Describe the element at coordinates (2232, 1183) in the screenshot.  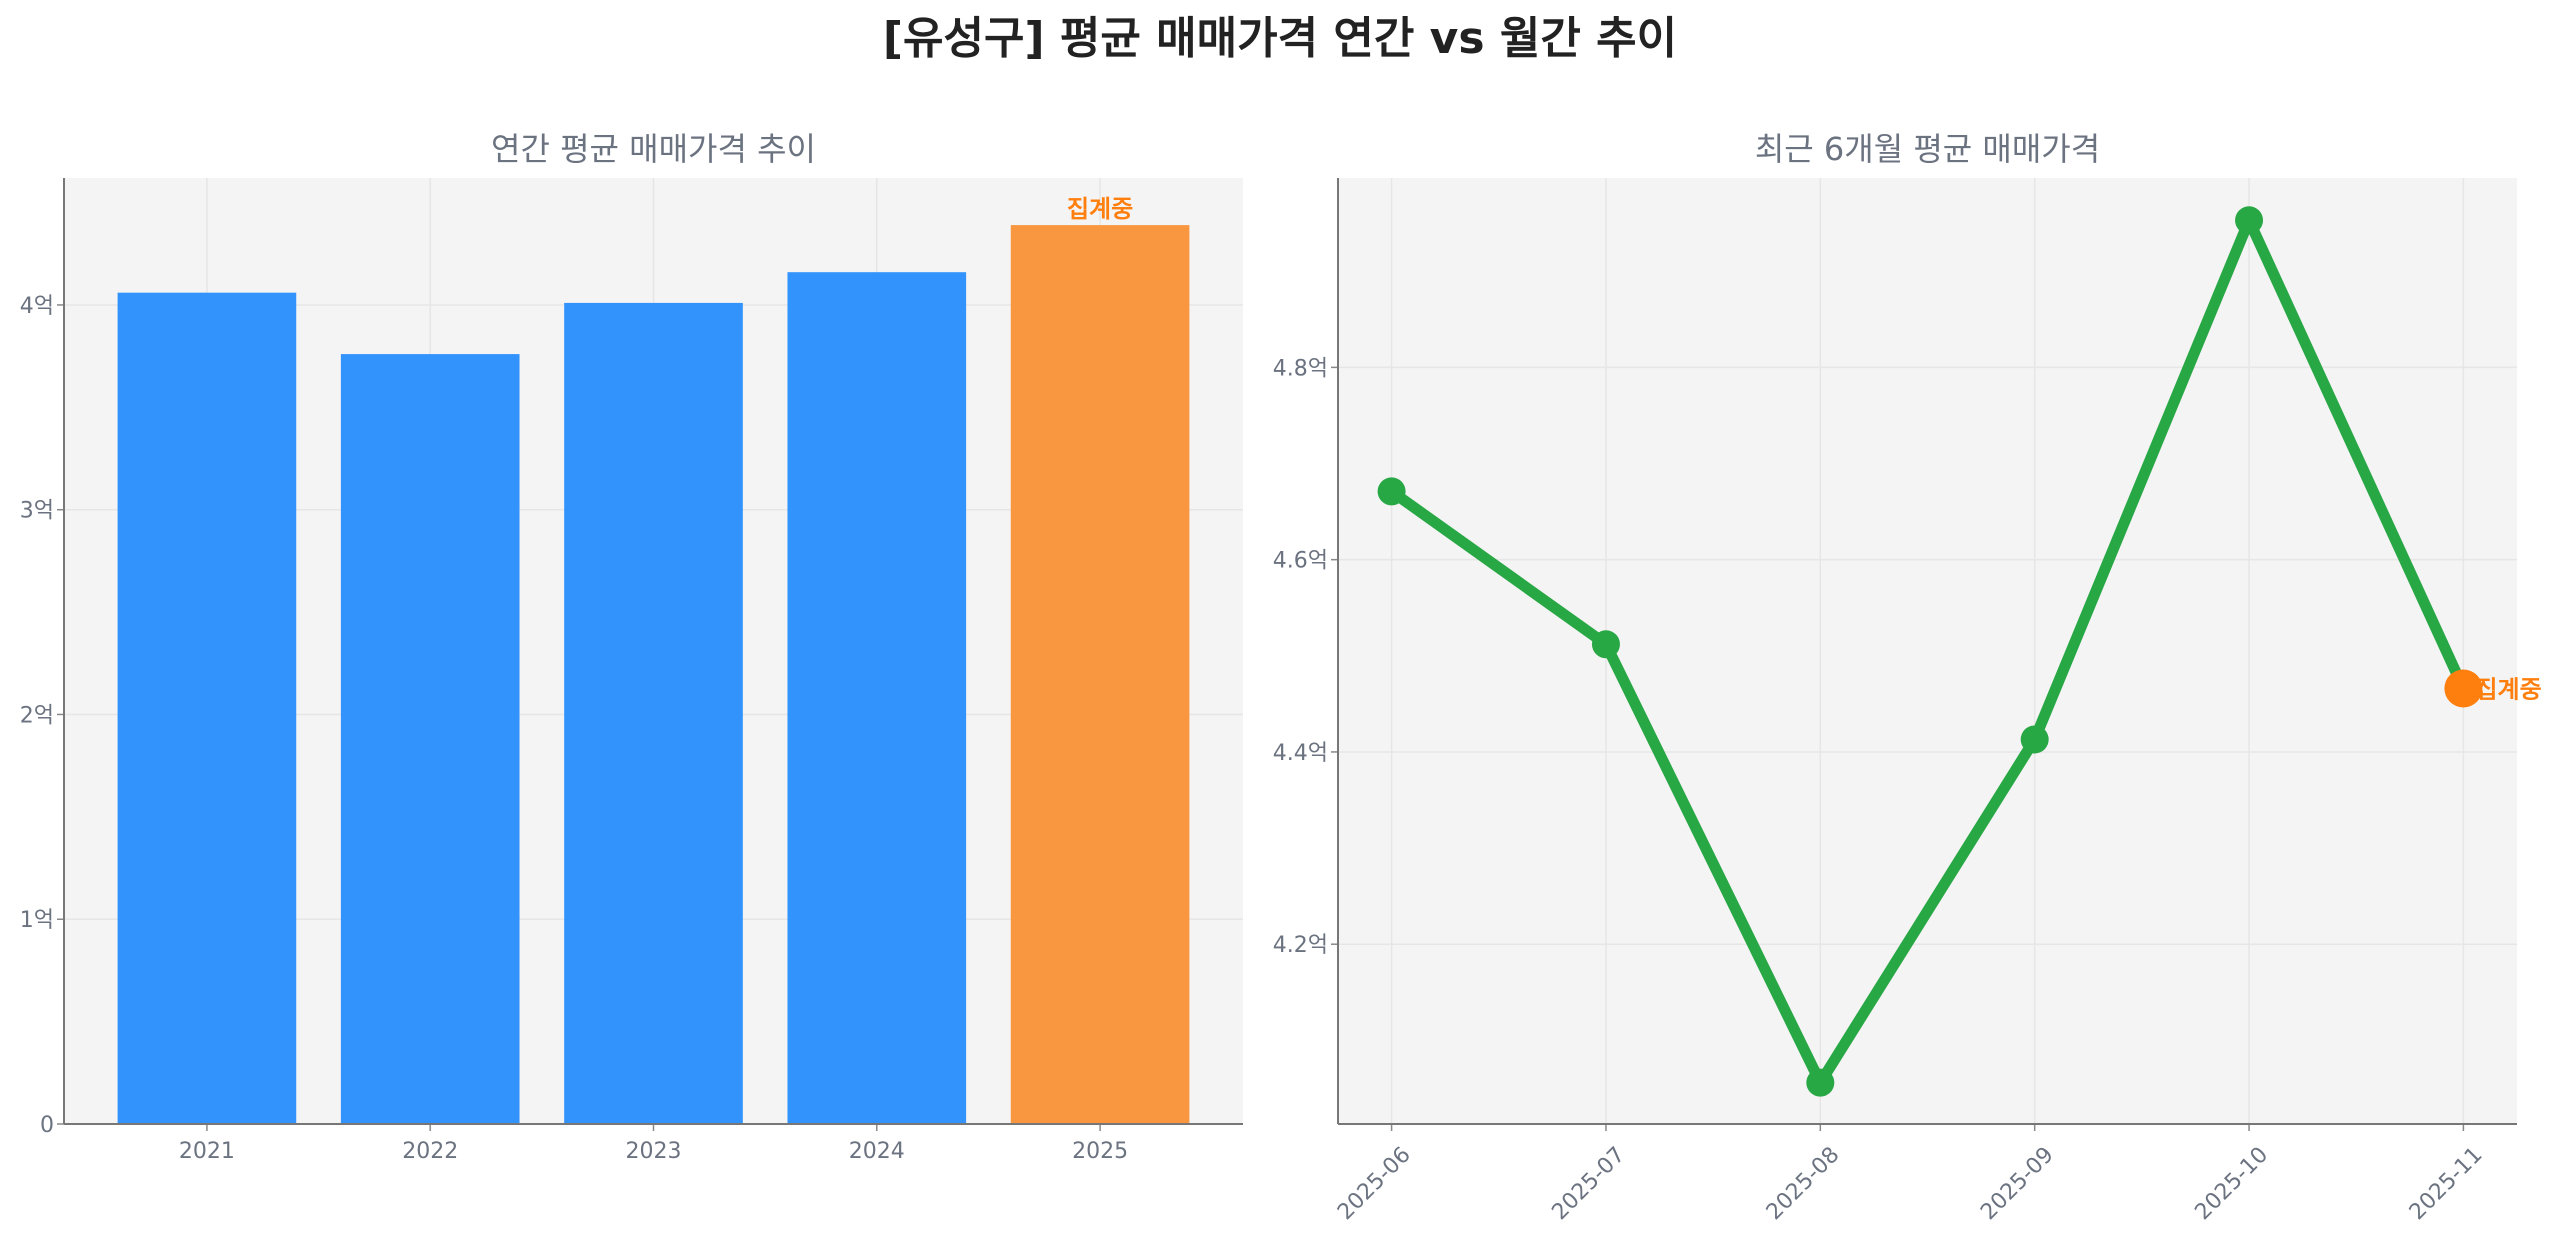
I see `x-tick-label: 2025-10` at that location.